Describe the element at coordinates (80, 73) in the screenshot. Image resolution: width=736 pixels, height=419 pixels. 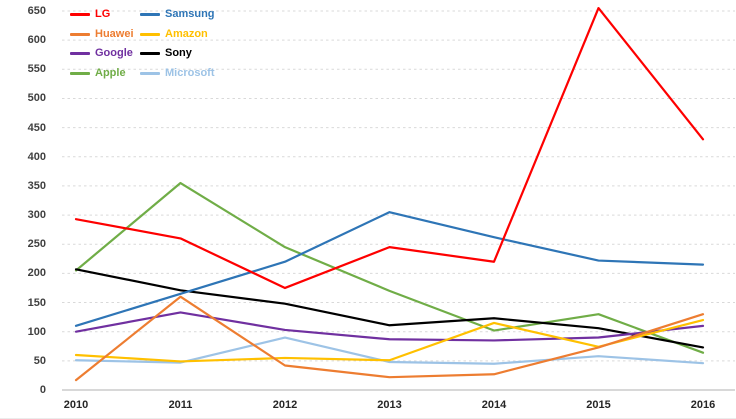
I see `legend-swatch-apple` at that location.